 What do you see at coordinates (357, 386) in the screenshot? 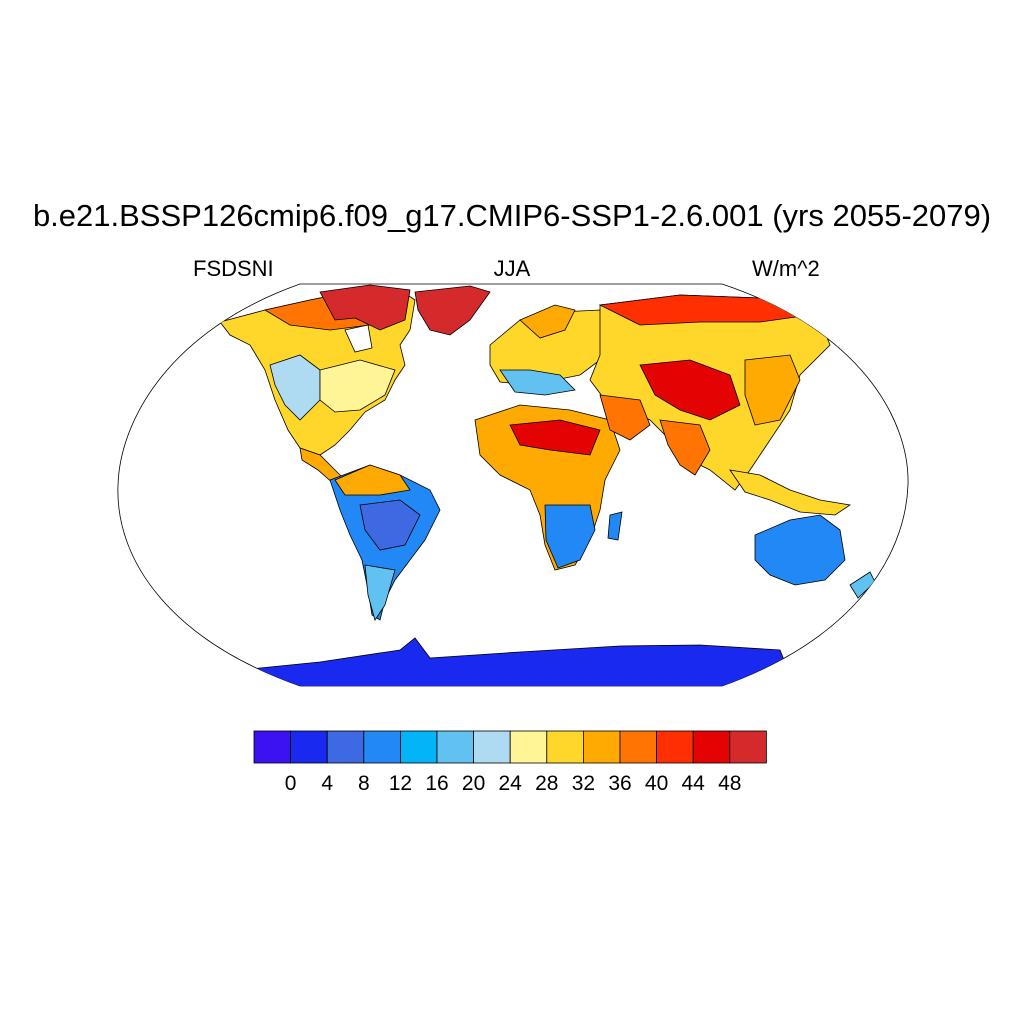
I see `na-east` at bounding box center [357, 386].